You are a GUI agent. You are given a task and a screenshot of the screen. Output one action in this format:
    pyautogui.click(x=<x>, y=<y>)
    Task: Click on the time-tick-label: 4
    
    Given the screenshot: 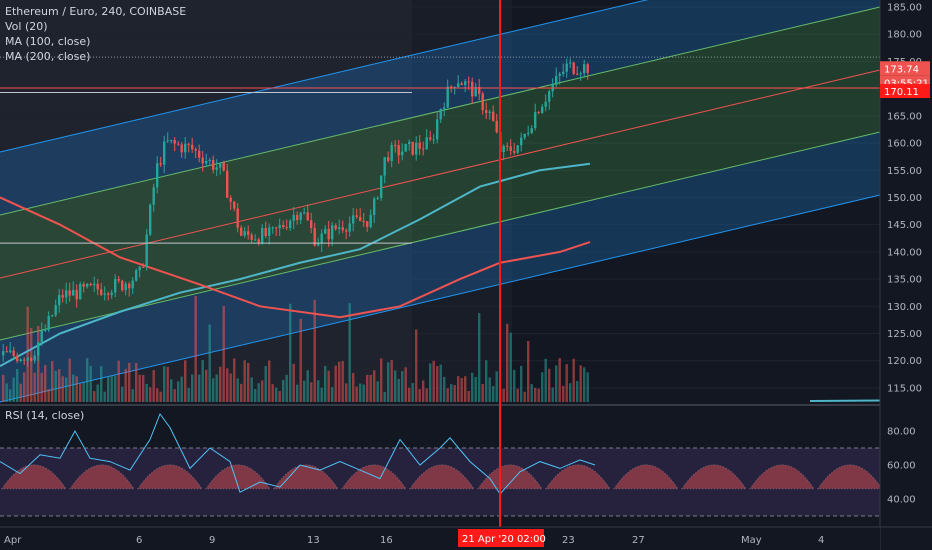 What is the action you would take?
    pyautogui.click(x=821, y=540)
    